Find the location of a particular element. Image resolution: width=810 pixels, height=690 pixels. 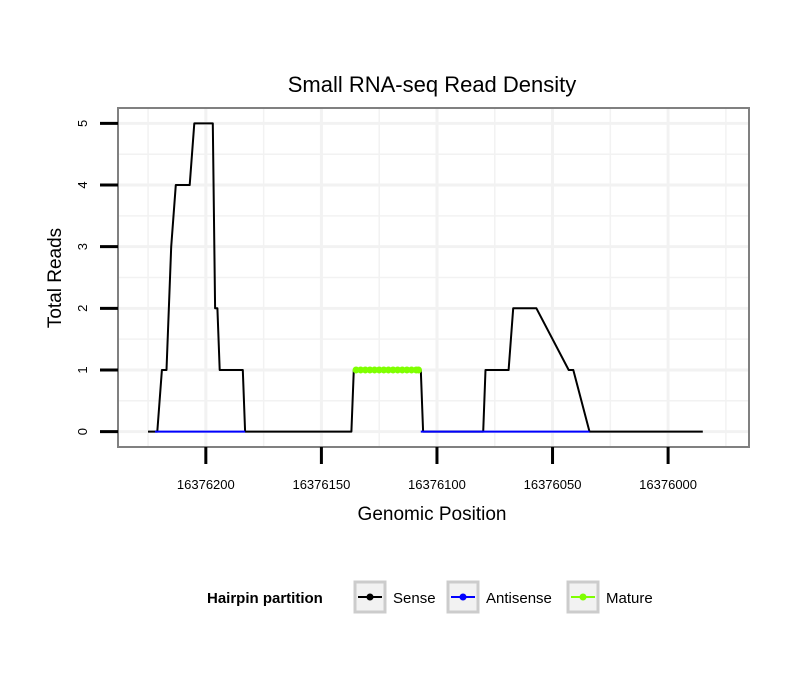

y-tick-label: 2 is located at coordinates (82, 308).